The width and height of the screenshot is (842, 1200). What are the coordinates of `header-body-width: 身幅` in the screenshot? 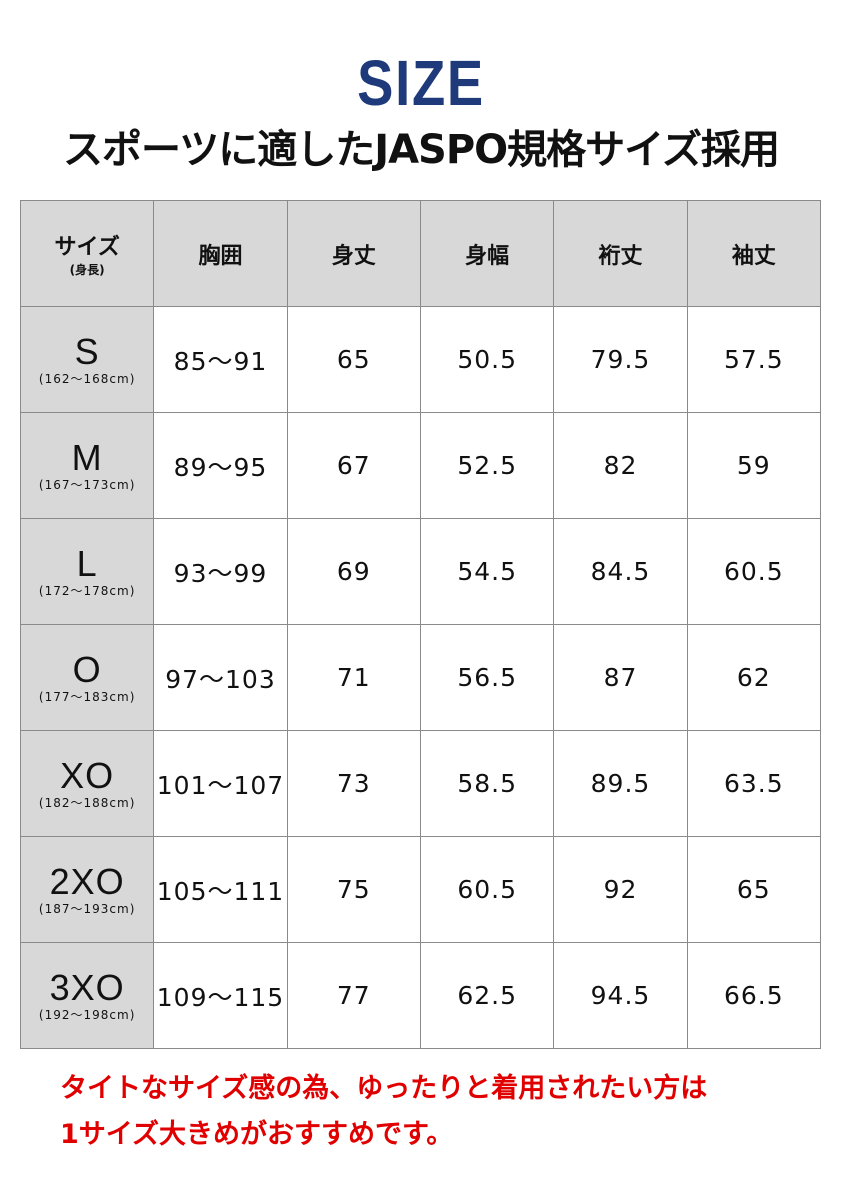 It's located at (487, 253).